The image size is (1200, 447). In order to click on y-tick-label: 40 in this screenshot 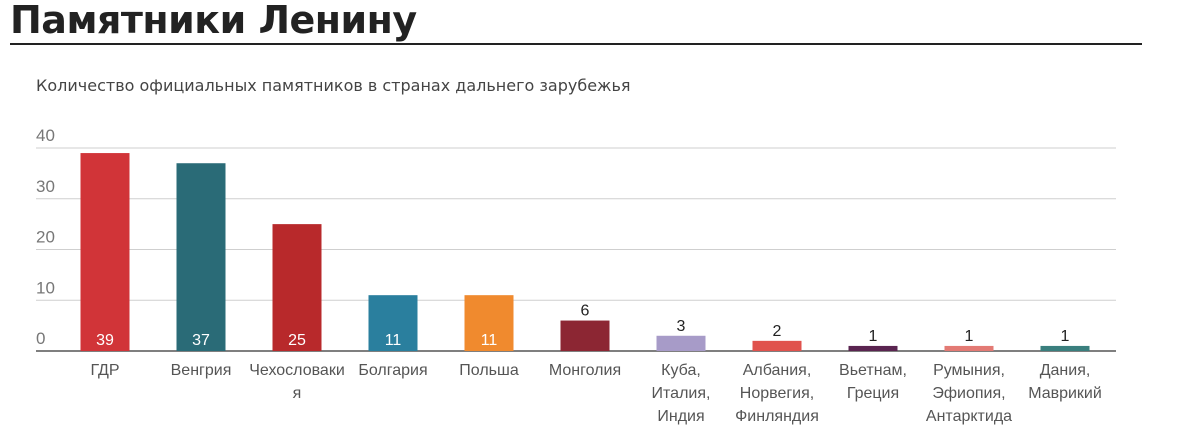, I will do `click(45, 135)`.